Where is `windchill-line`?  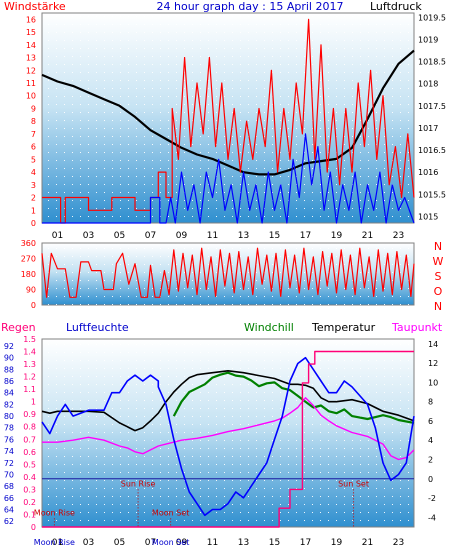
windchill-line is located at coordinates (293, 397).